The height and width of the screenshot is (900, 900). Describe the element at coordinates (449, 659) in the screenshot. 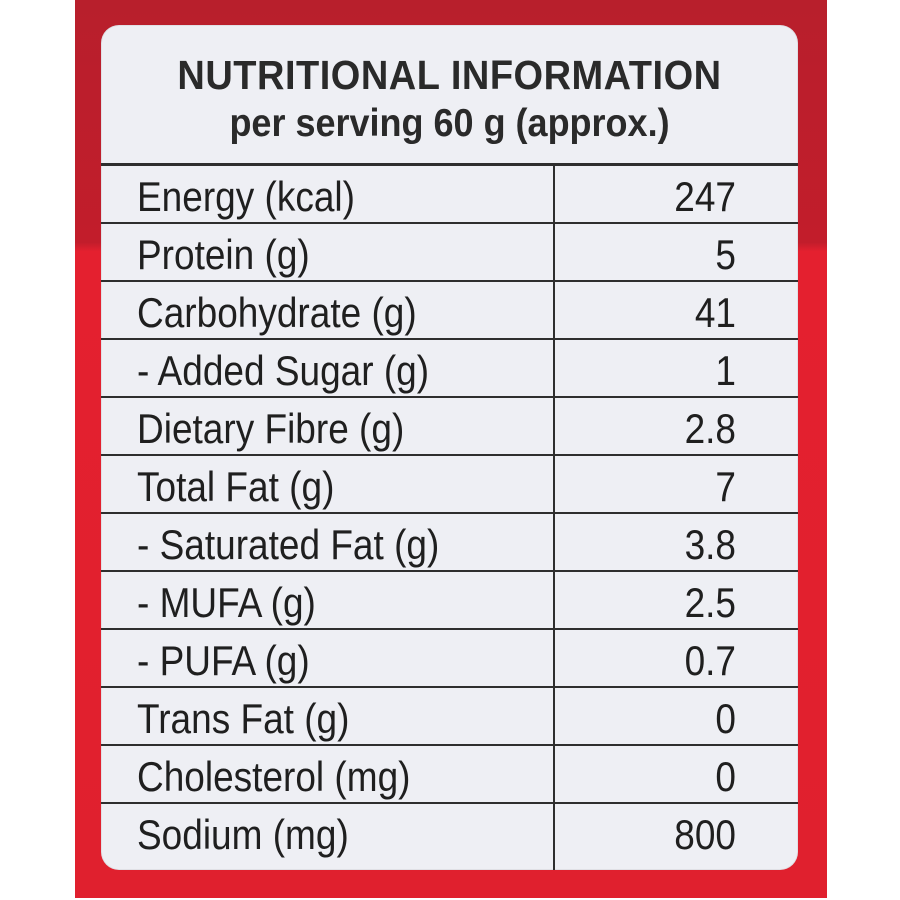

I see `table-row: - PUFA (g) 0.7` at that location.